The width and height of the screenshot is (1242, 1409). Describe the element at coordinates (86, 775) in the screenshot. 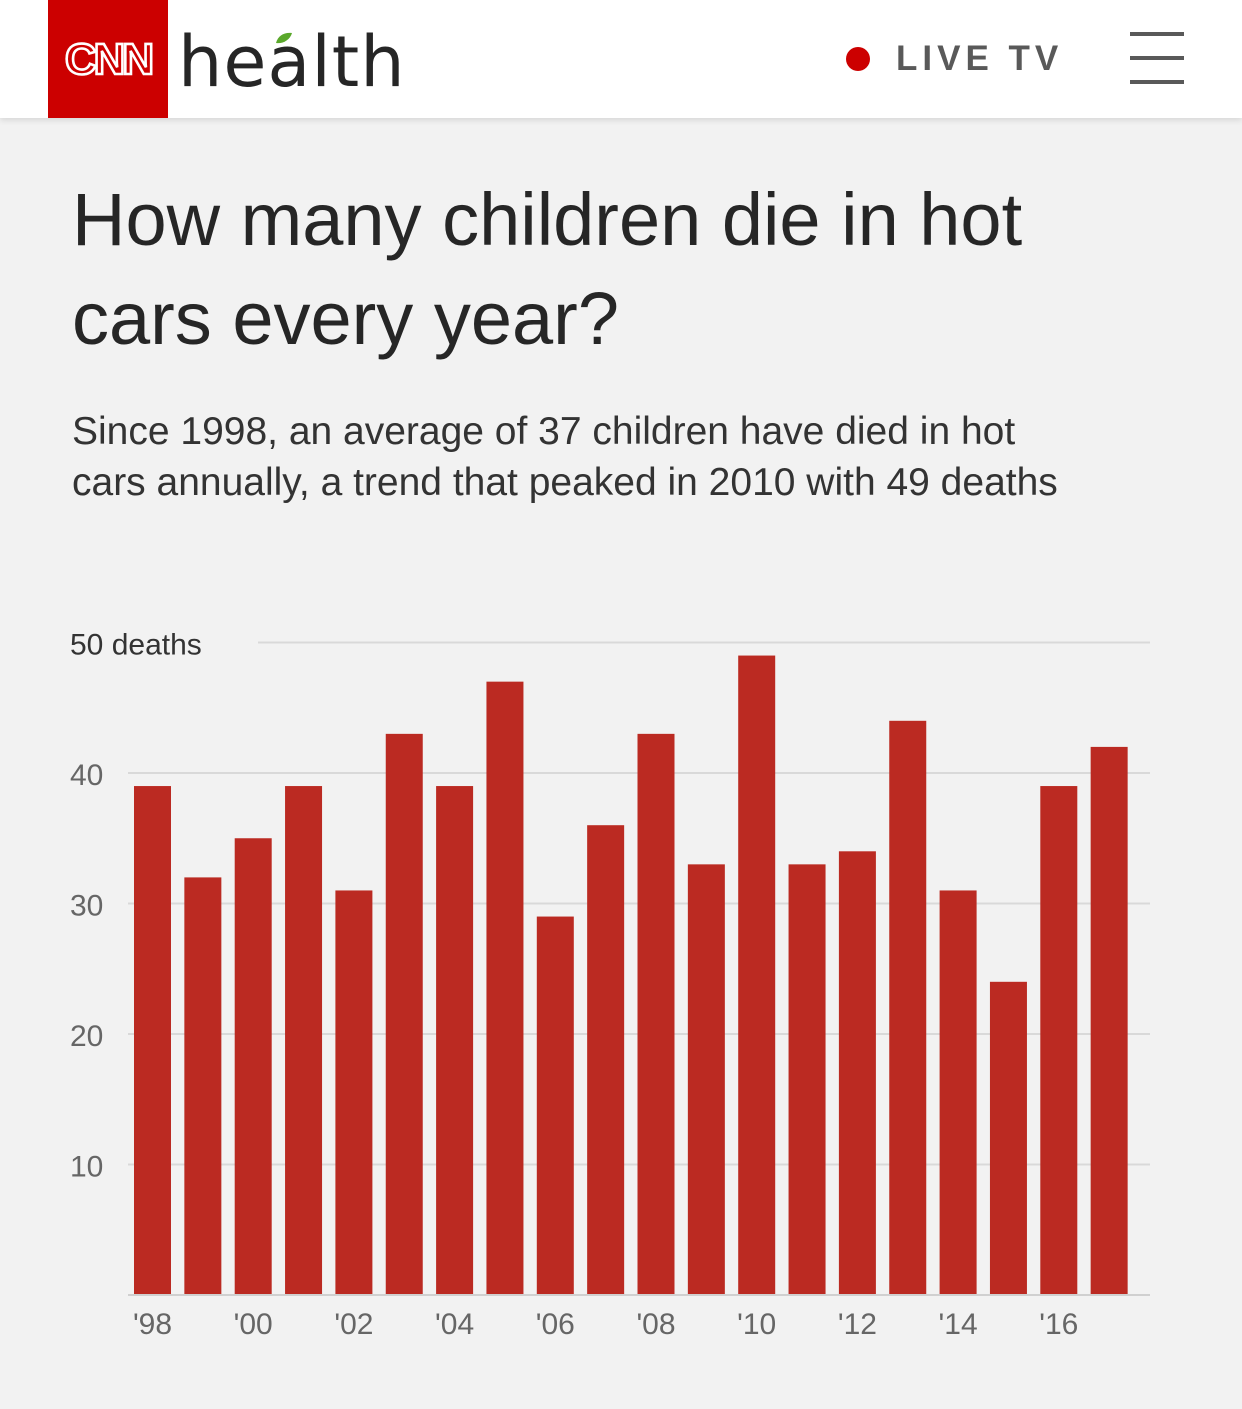

I see `y-tick-label: 40` at that location.